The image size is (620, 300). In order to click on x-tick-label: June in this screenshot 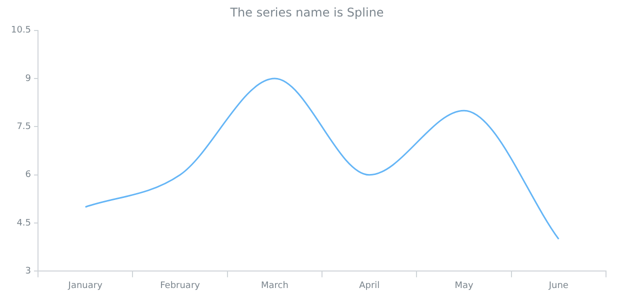, I will do `click(558, 285)`.